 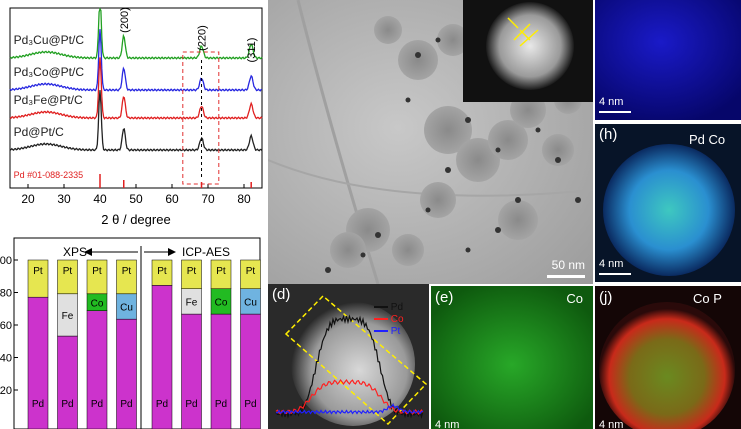 I want to click on map-h-scale-bar, so click(x=615, y=274).